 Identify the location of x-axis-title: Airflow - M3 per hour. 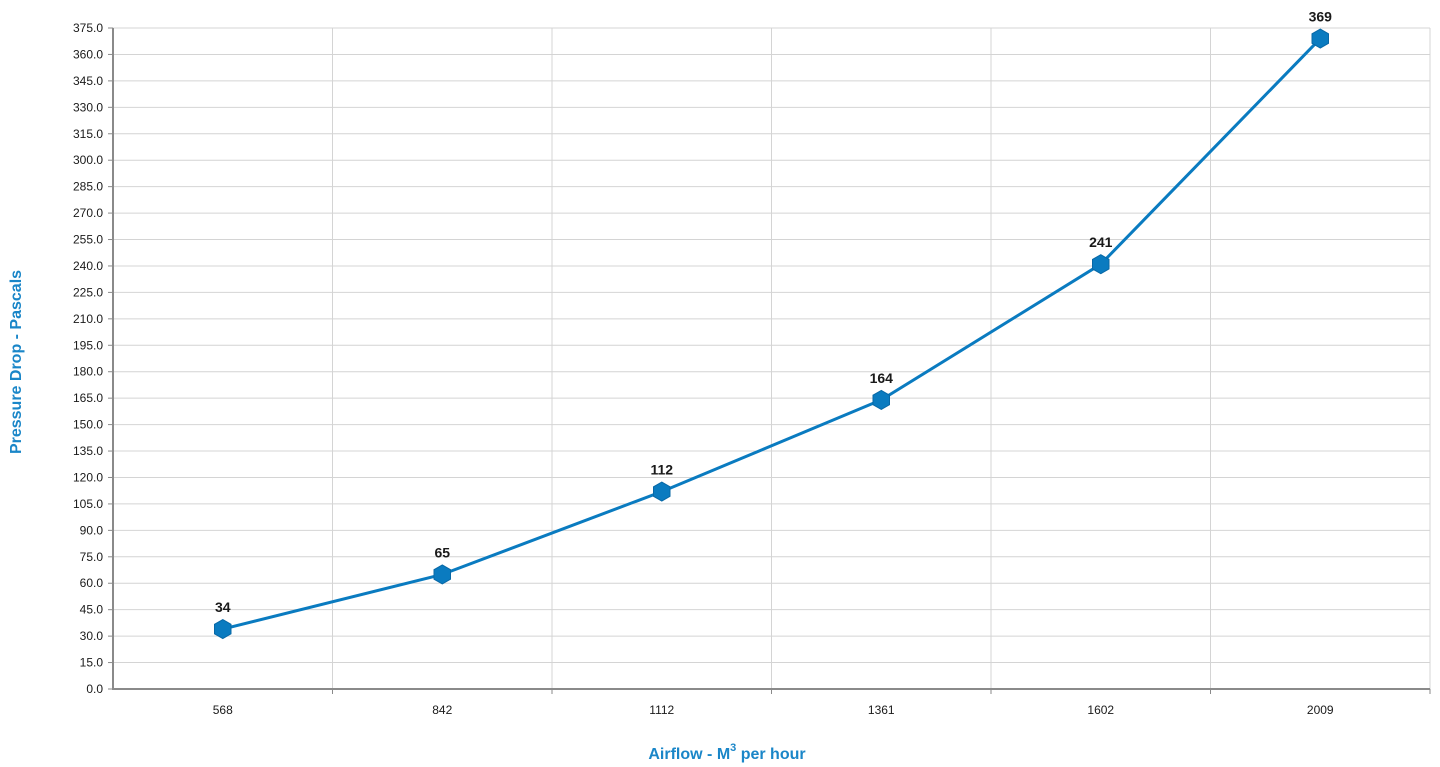
(726, 752).